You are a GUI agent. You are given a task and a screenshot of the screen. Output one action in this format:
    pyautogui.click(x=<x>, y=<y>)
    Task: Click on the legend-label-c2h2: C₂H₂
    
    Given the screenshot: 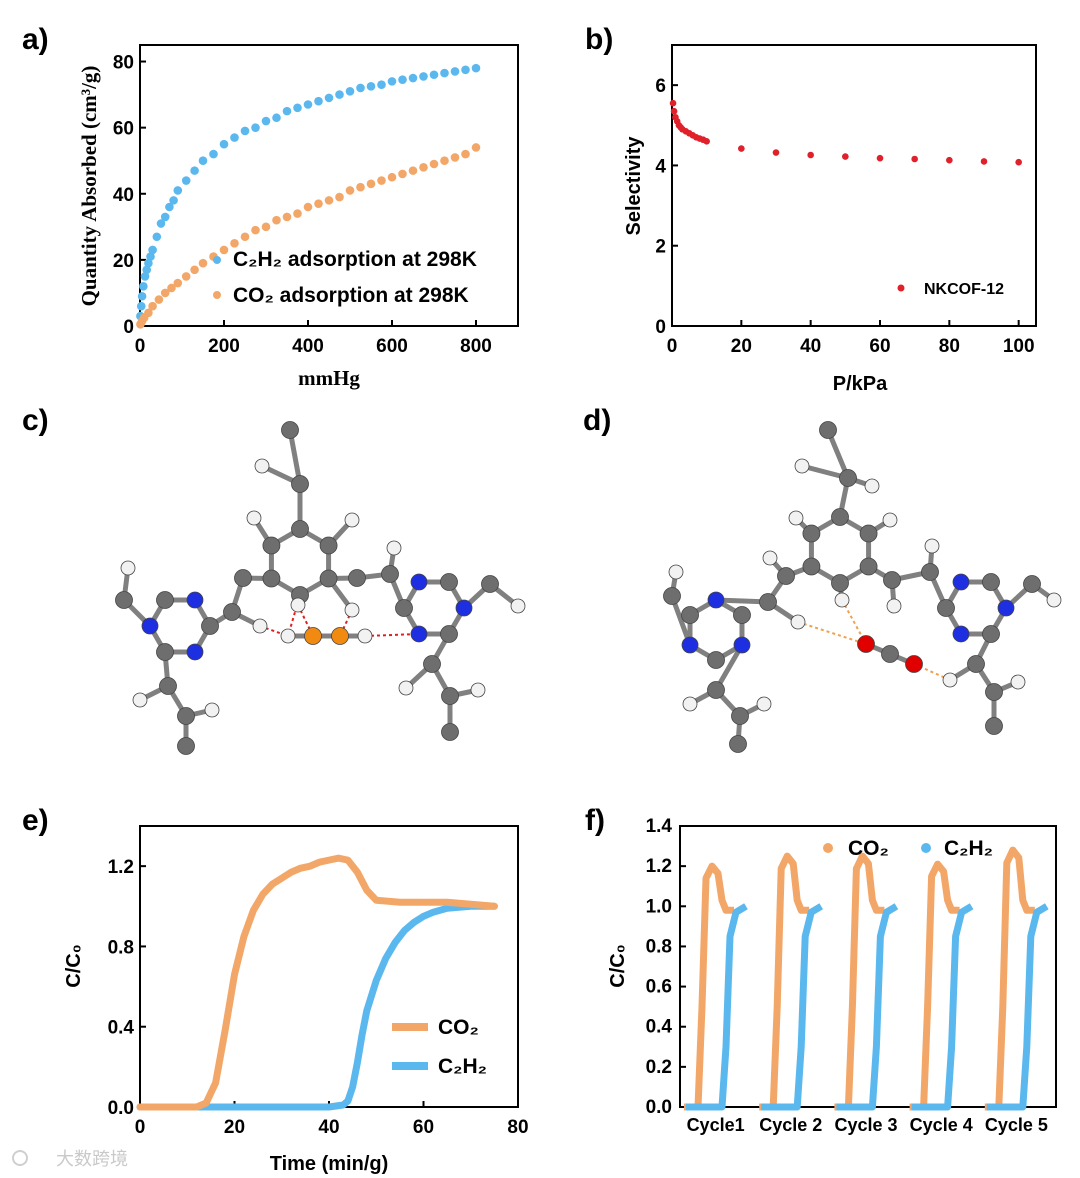 What is the action you would take?
    pyautogui.click(x=968, y=848)
    